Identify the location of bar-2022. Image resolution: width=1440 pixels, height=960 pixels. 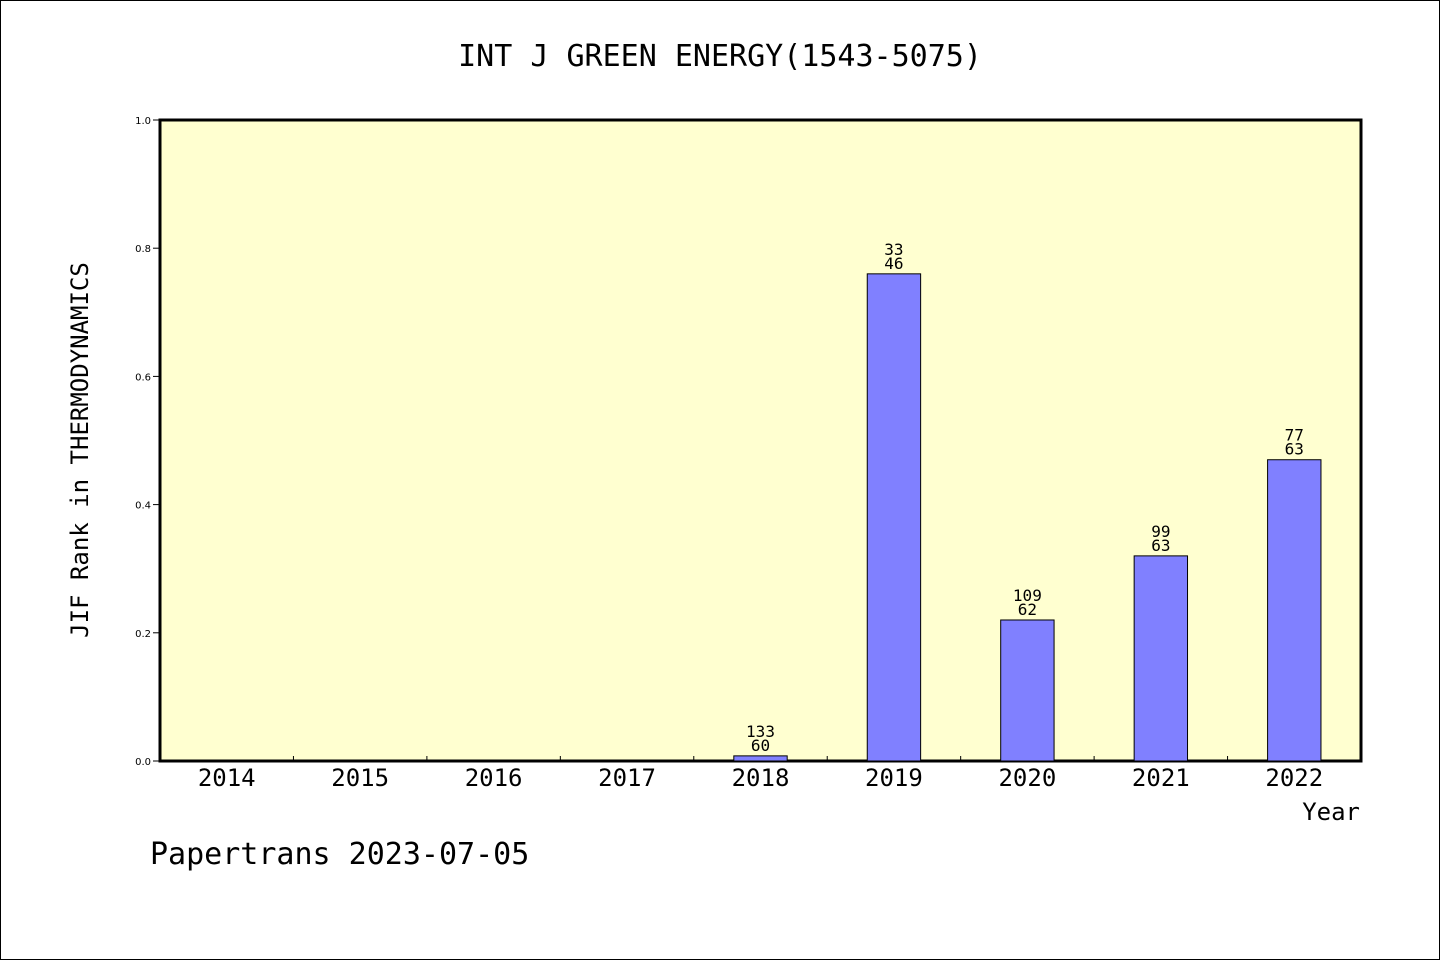
(1294, 610).